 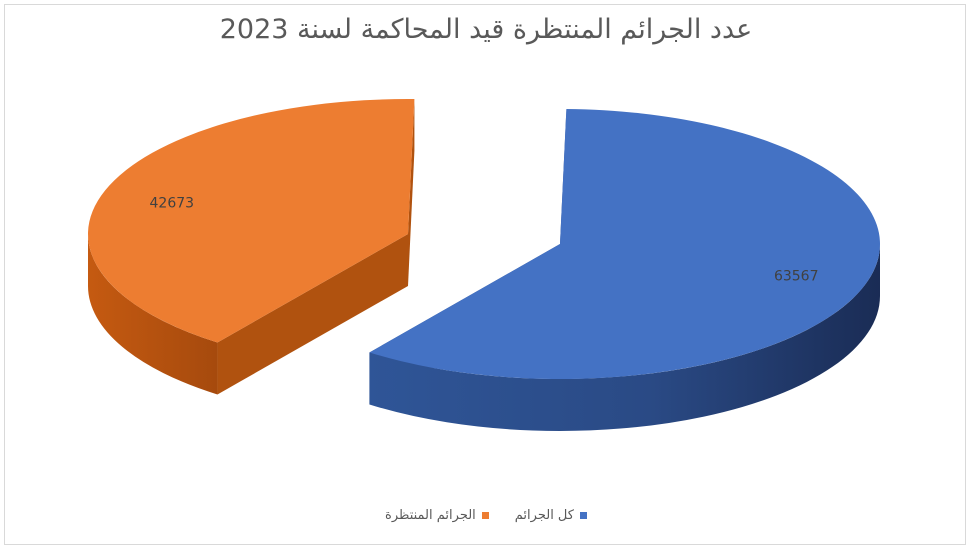 I want to click on legend-item-all-crimes: كل الجرائم, so click(x=551, y=515).